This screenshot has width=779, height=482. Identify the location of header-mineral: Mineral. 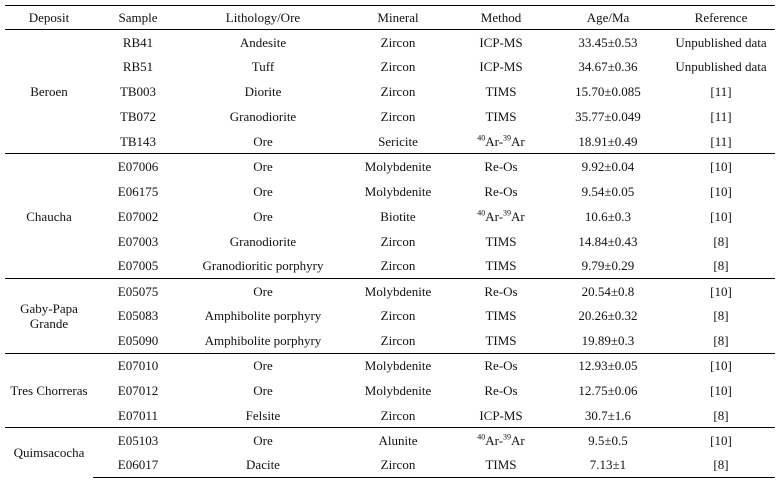
(398, 17).